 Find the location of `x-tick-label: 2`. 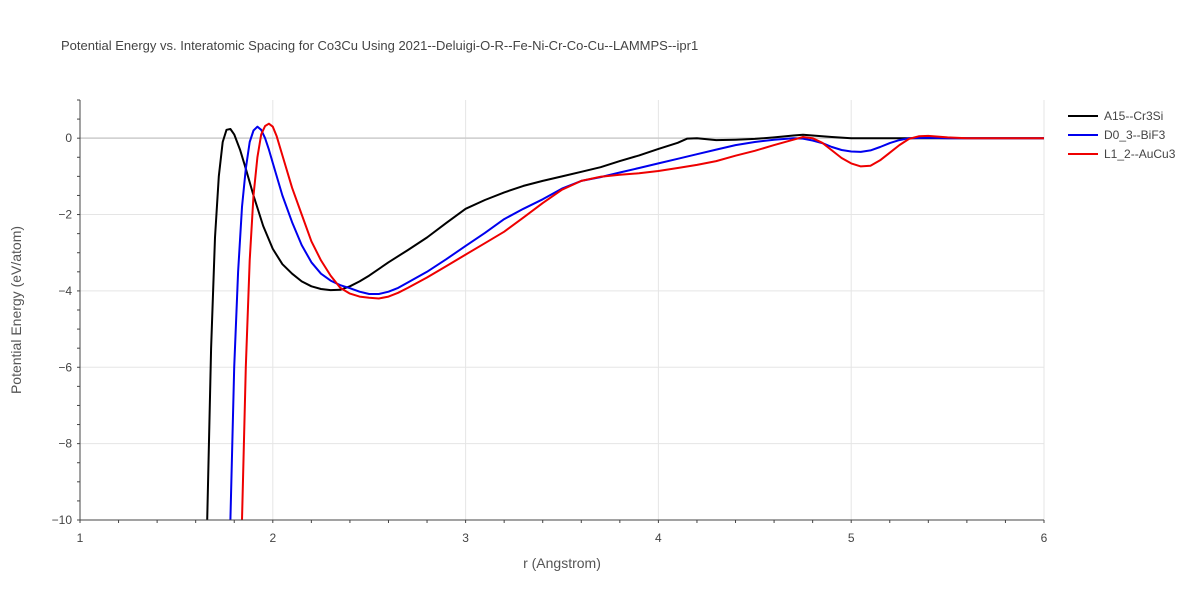

x-tick-label: 2 is located at coordinates (272, 538).